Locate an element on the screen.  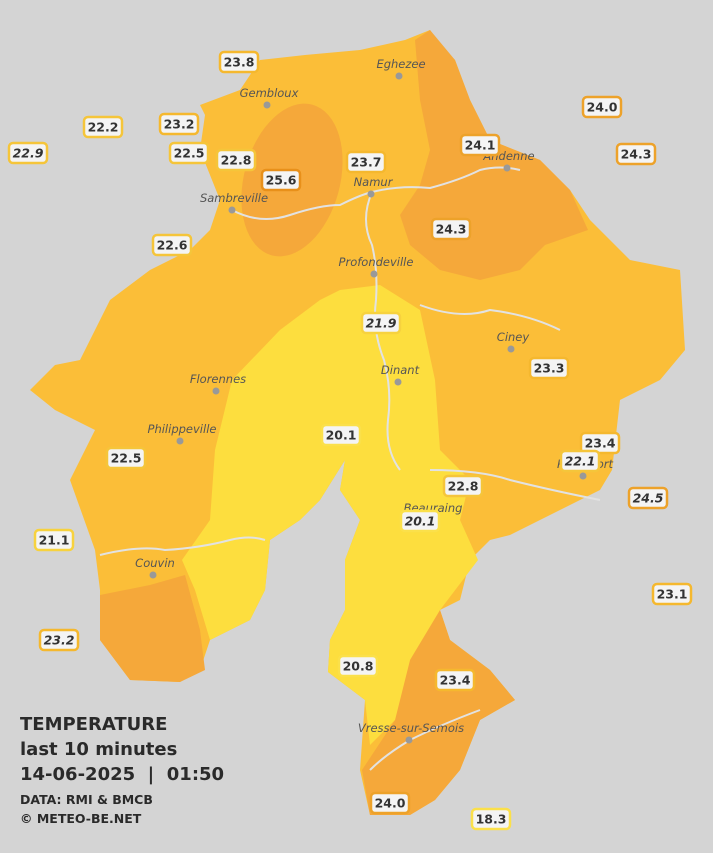
station: 24.1 is located at coordinates (480, 145).